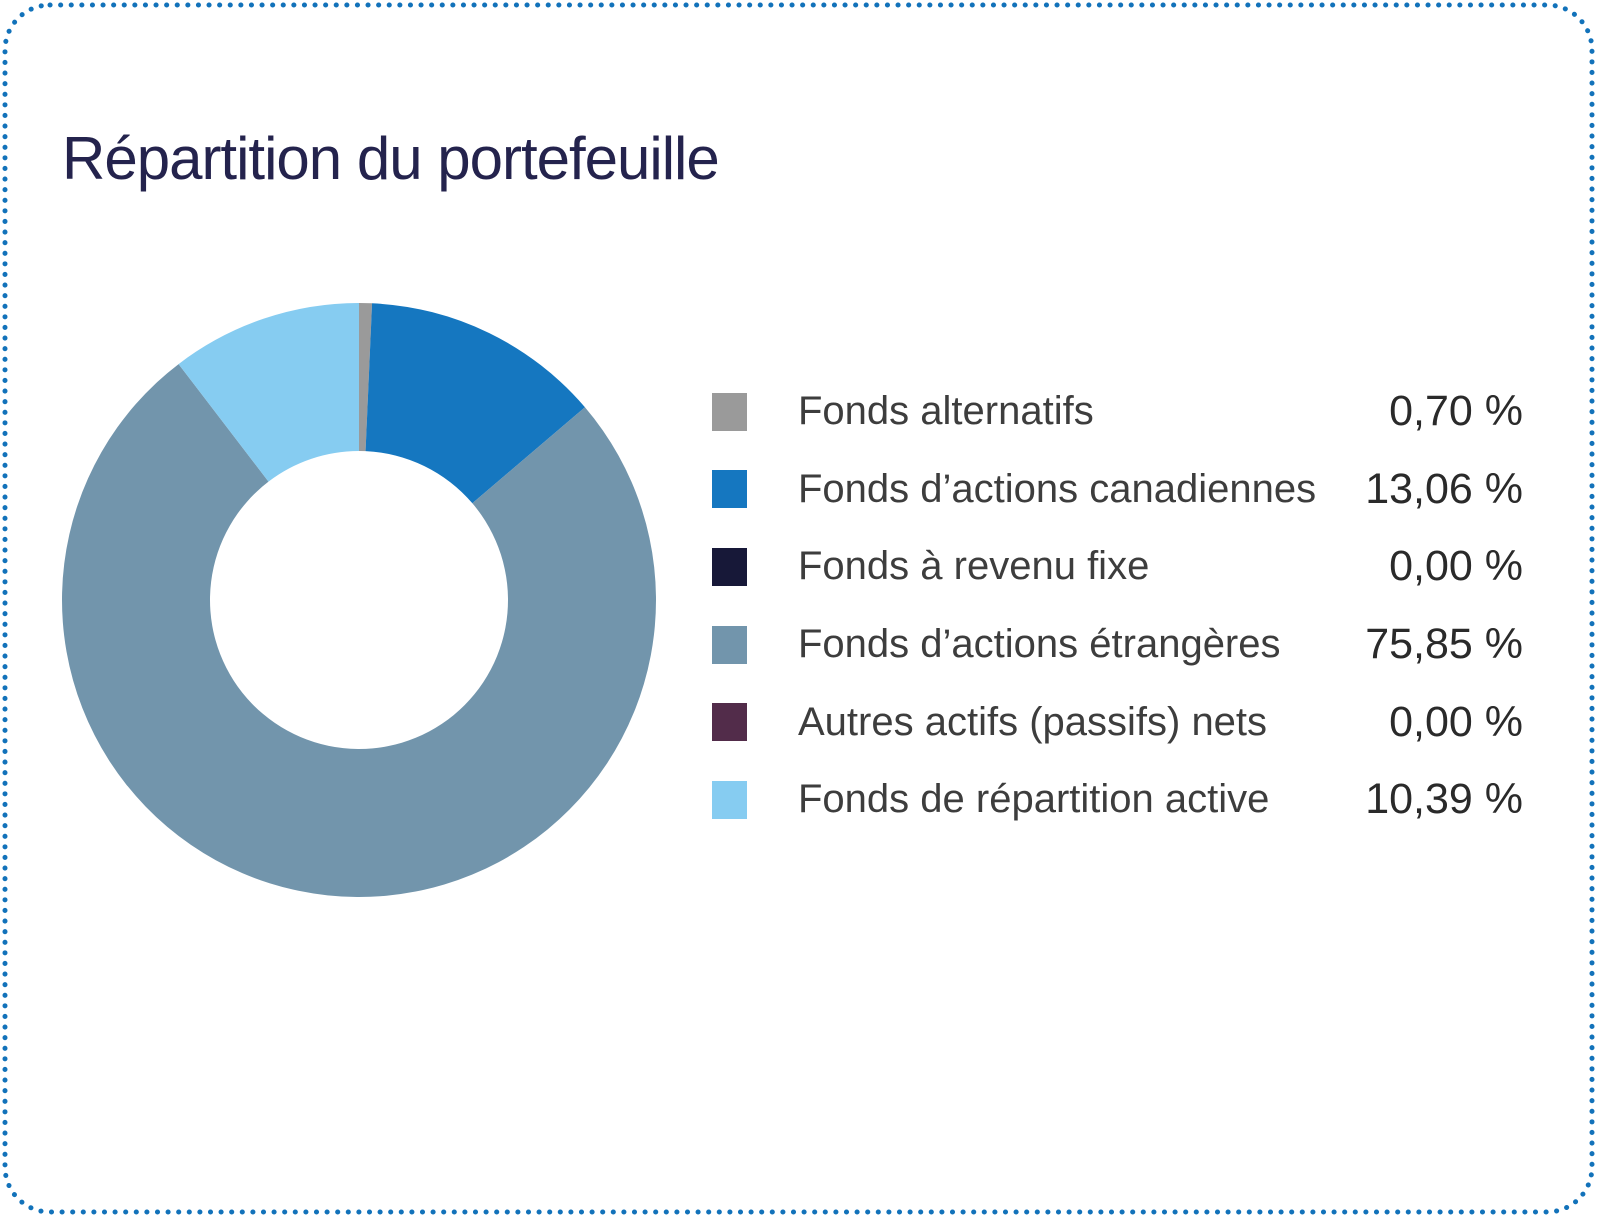 The width and height of the screenshot is (1597, 1217). Describe the element at coordinates (1039, 644) in the screenshot. I see `legend-label: Fonds d’actions étrangères` at that location.